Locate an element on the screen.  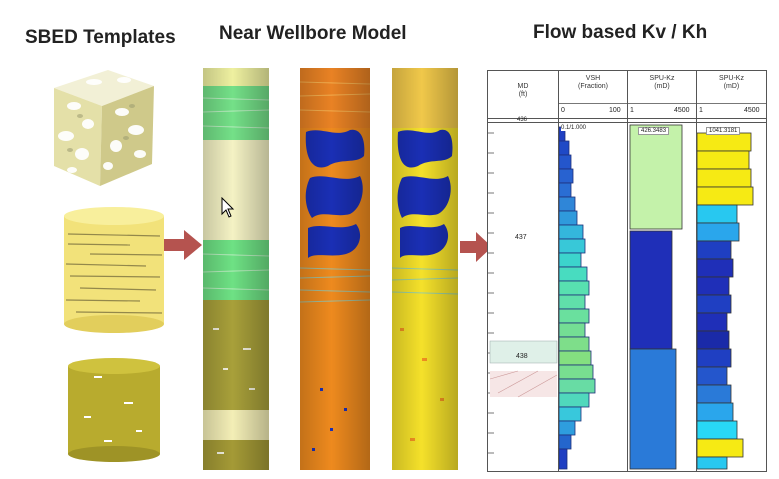
near-wellbore-model-title: Near Wellbore Model is located at coordinates (313, 33).